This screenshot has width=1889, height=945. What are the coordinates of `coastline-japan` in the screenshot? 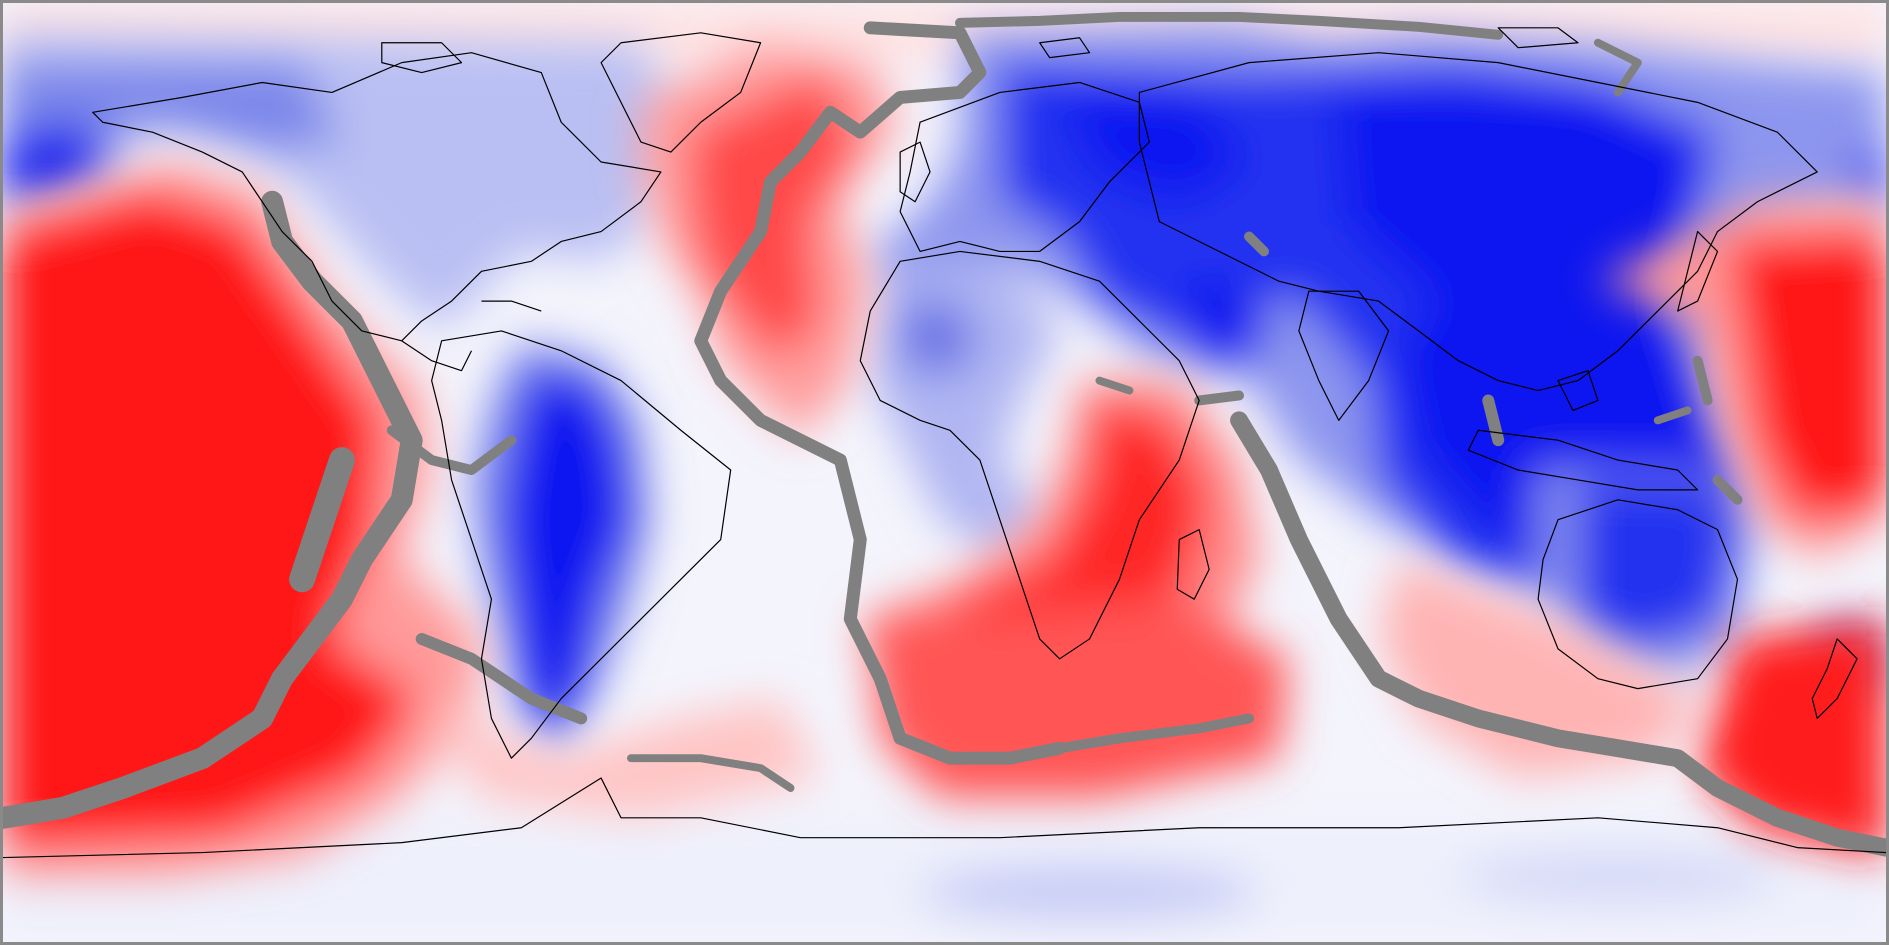 It's located at (1698, 271).